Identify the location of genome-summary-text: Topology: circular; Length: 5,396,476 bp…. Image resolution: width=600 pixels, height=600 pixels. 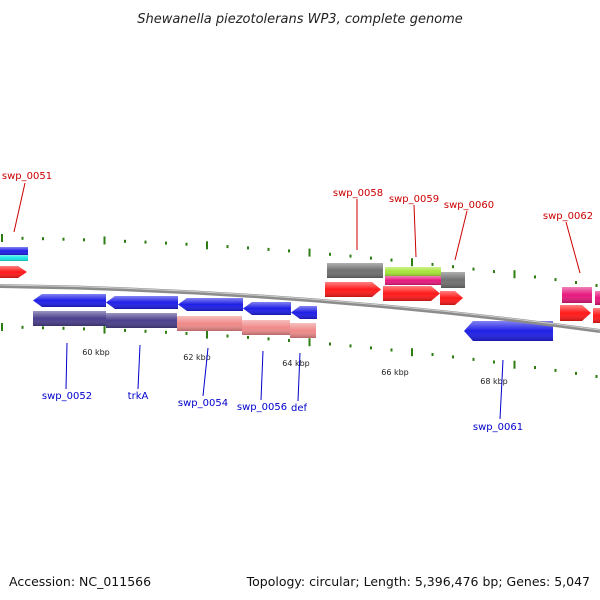
(418, 581).